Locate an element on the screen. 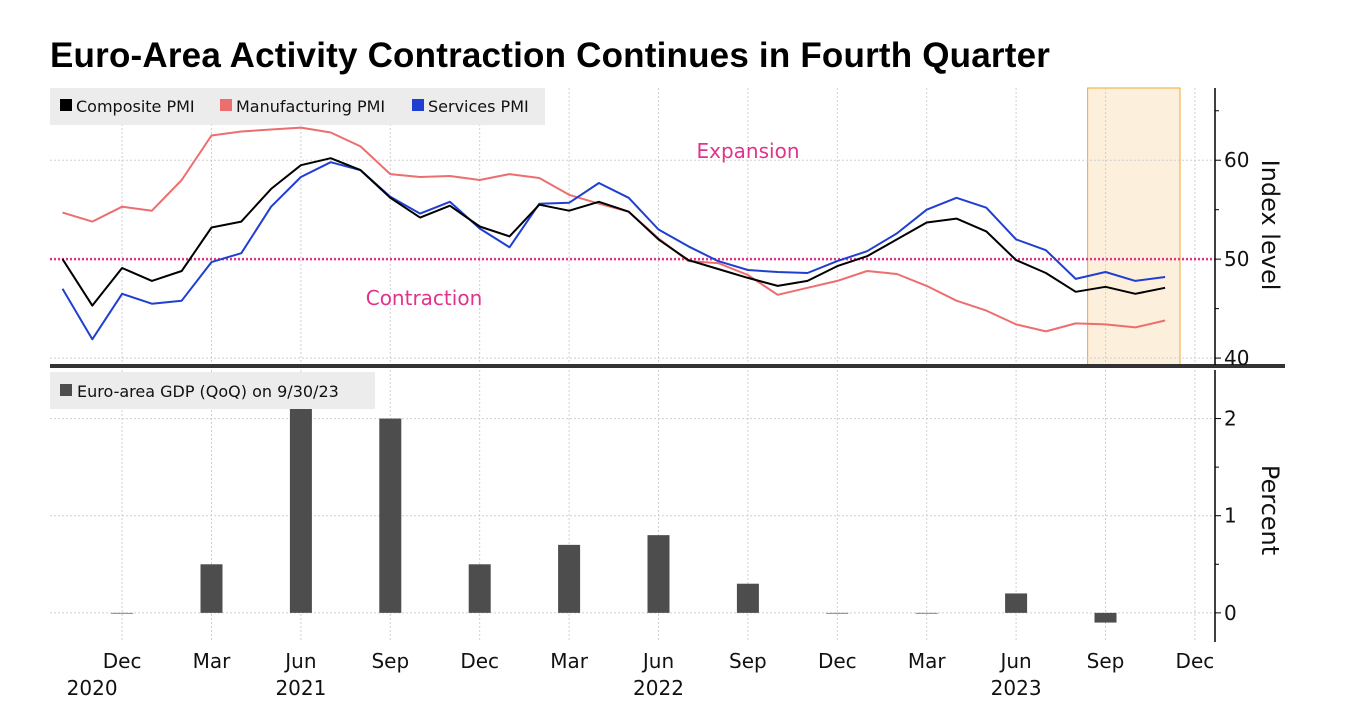 This screenshot has height=702, width=1370. annotation-expansion: Expansion is located at coordinates (748, 151).